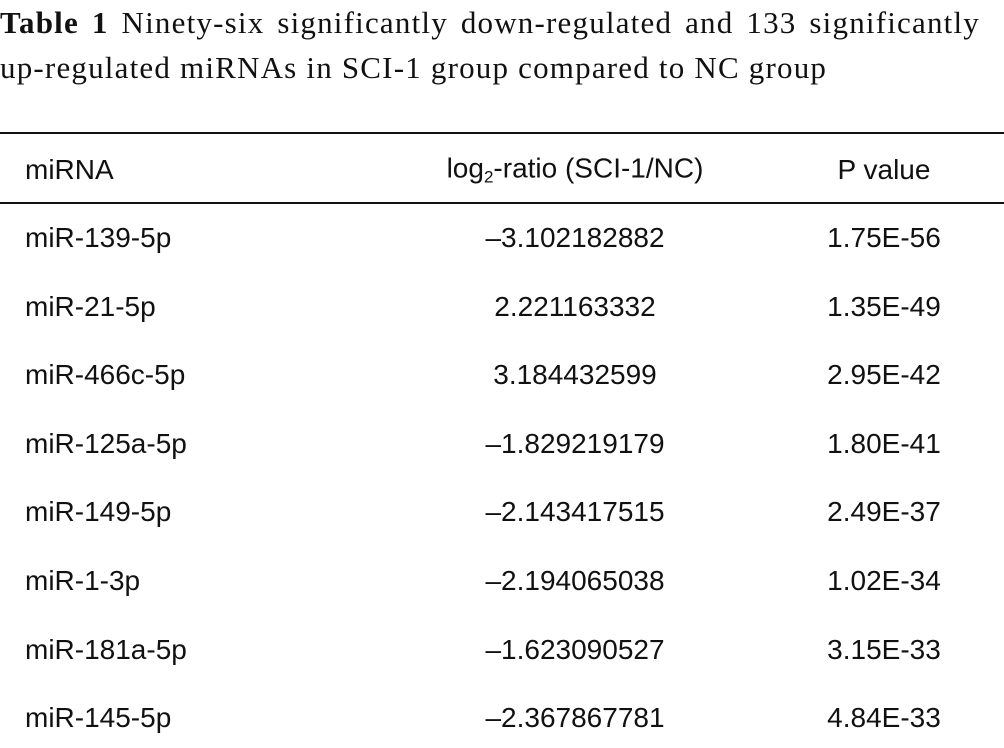  I want to click on header-rule, so click(502, 203).